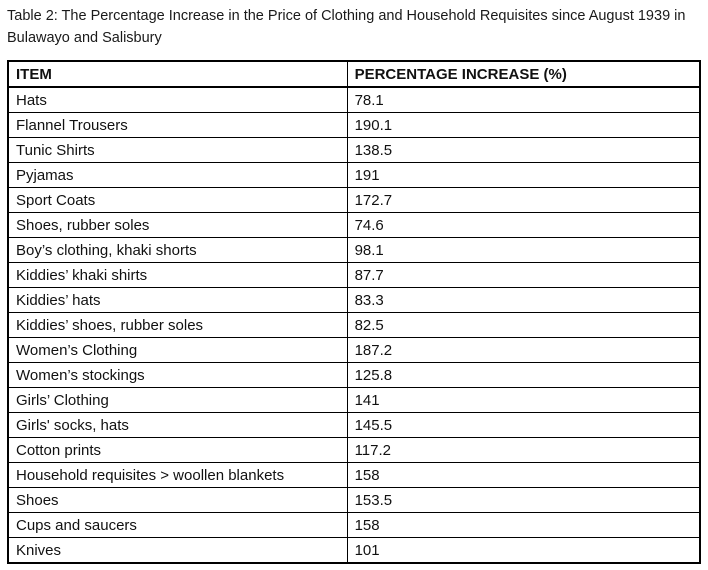 The image size is (708, 570). Describe the element at coordinates (177, 450) in the screenshot. I see `item-cell: Cotton prints` at that location.